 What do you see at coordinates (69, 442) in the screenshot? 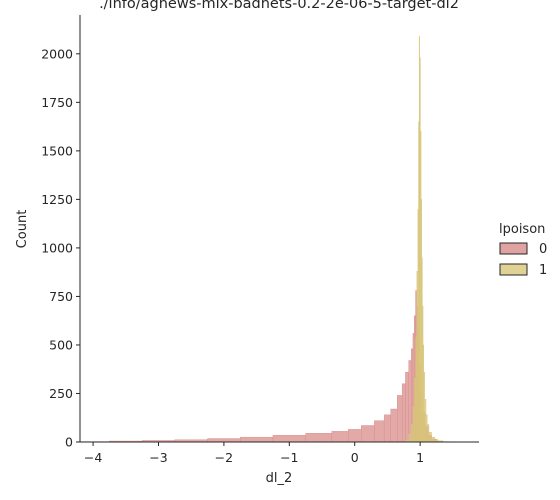
I see `y-tick-label: 0` at bounding box center [69, 442].